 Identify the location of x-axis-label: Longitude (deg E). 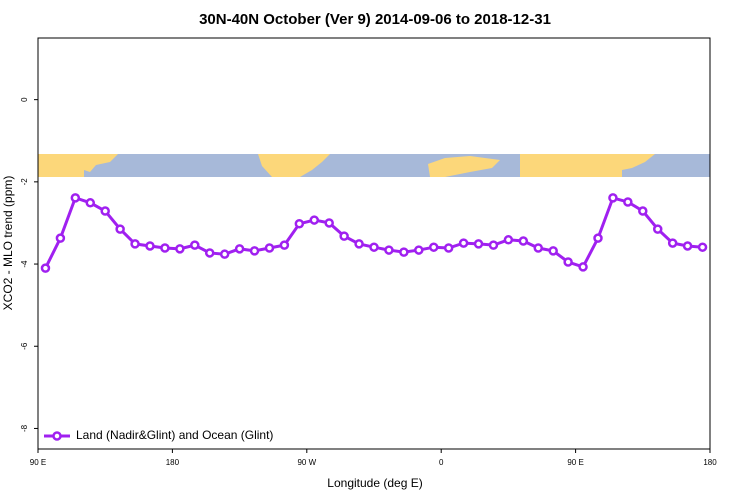
(374, 483).